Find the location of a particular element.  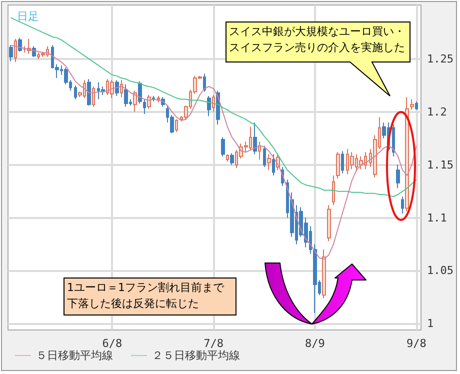

x-tick-label: 7/8 is located at coordinates (214, 343).